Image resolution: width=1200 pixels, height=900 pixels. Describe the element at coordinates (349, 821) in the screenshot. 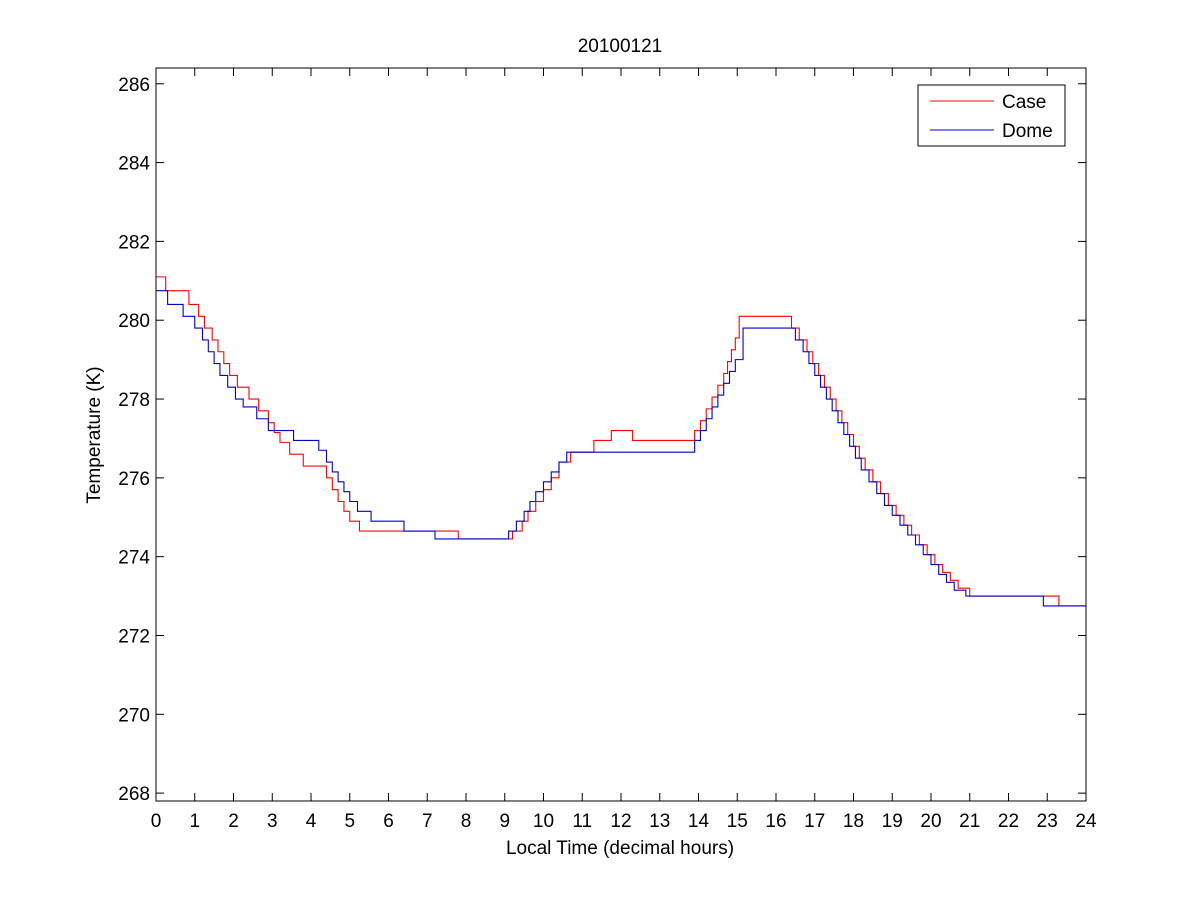

I see `x-tick-label: 5` at that location.